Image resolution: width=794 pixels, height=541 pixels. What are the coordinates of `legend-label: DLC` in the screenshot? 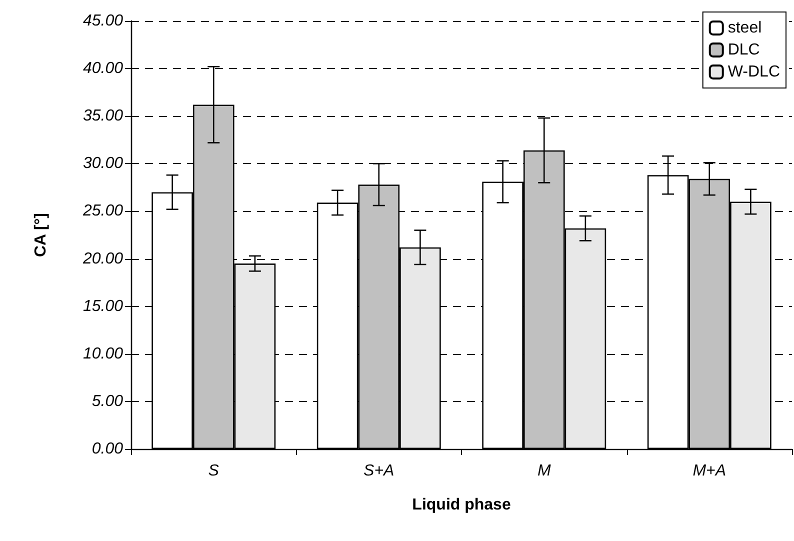 It's located at (744, 50).